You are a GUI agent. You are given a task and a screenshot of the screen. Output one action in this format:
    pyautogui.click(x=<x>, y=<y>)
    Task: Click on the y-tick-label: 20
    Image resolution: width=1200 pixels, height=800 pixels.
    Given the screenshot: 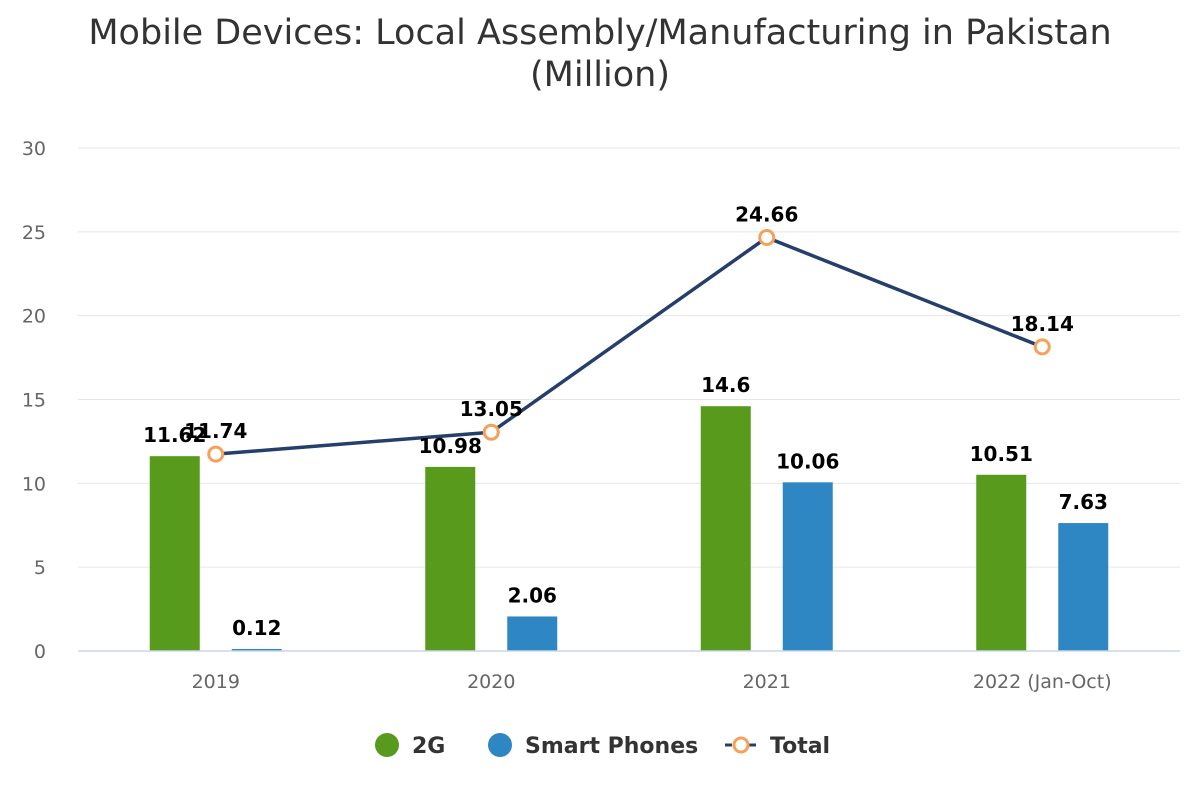 What is the action you would take?
    pyautogui.click(x=34, y=317)
    